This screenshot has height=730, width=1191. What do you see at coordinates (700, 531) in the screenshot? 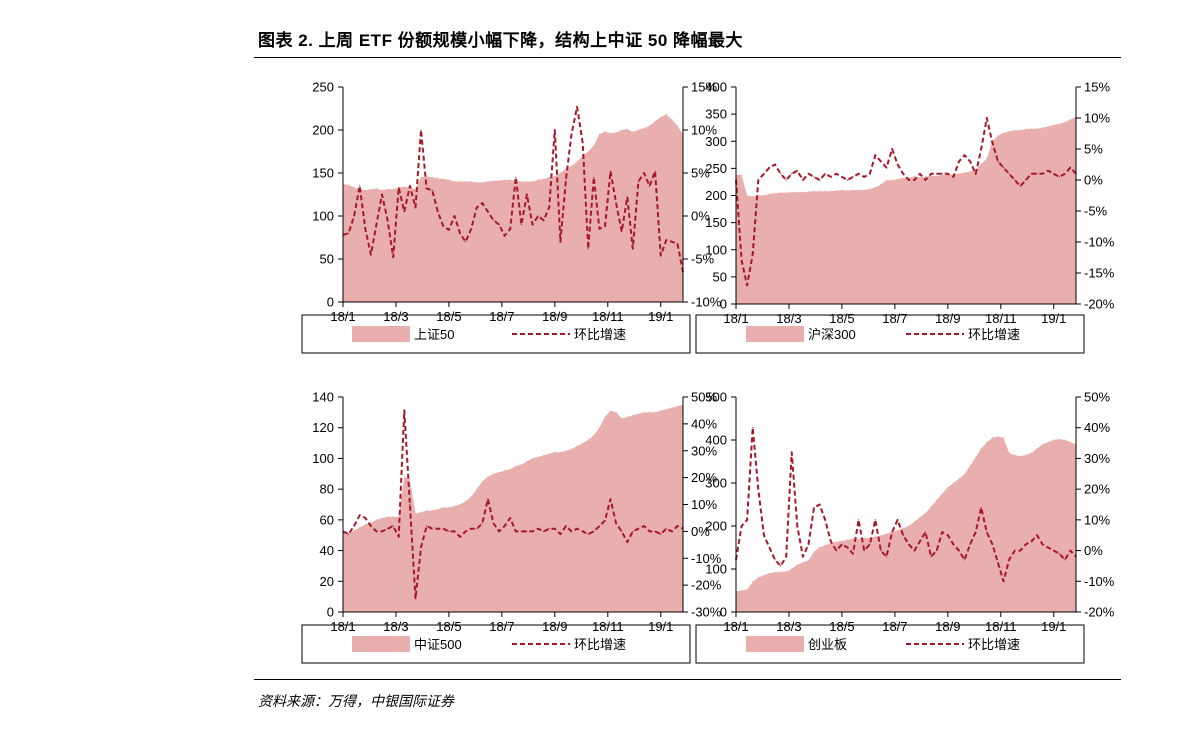
I see `y-right-tick-label: 0%` at bounding box center [700, 531].